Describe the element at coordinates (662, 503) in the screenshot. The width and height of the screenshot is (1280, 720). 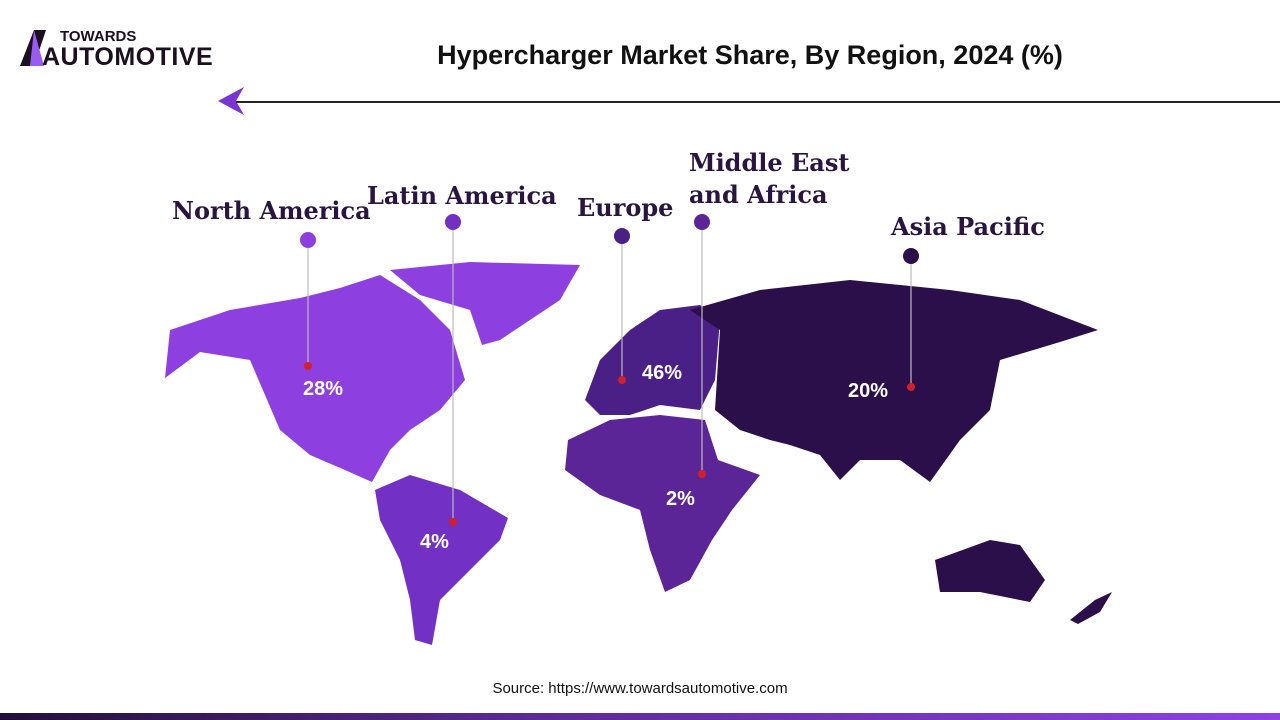
I see `landmass-africa` at that location.